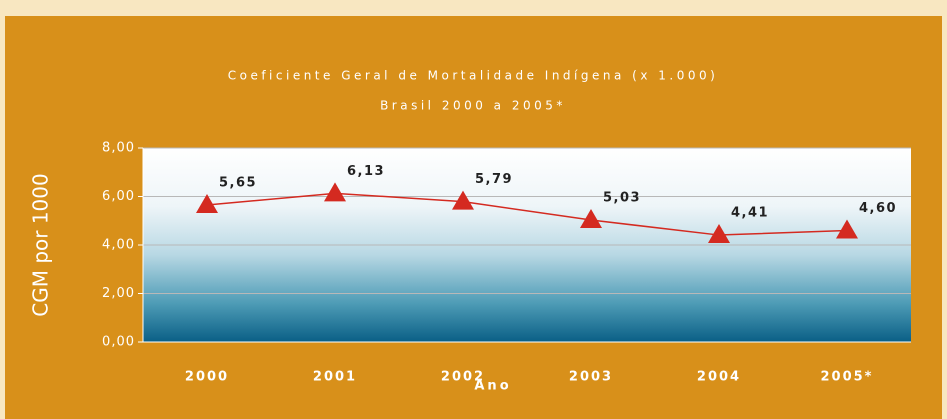  I want to click on data-label: 4,41, so click(750, 213).